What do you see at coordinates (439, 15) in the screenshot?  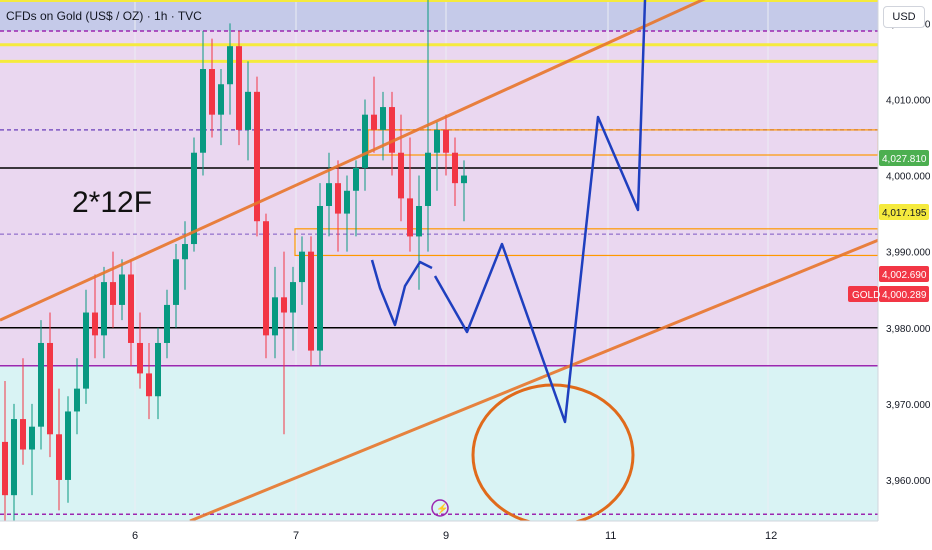 I see `price-zone` at bounding box center [439, 15].